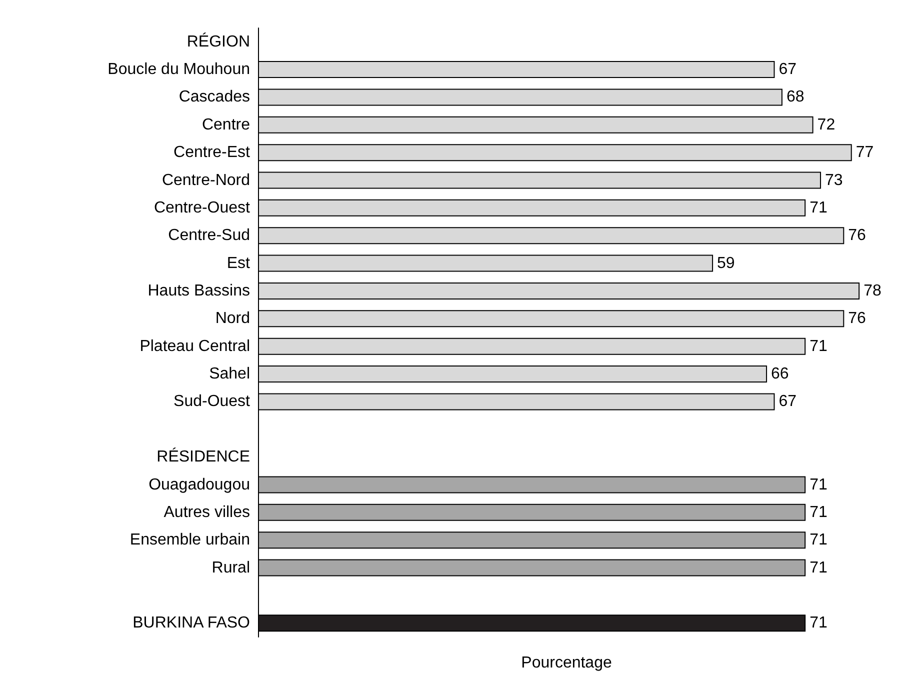 Image resolution: width=913 pixels, height=684 pixels. What do you see at coordinates (780, 374) in the screenshot?
I see `data-label: 66` at bounding box center [780, 374].